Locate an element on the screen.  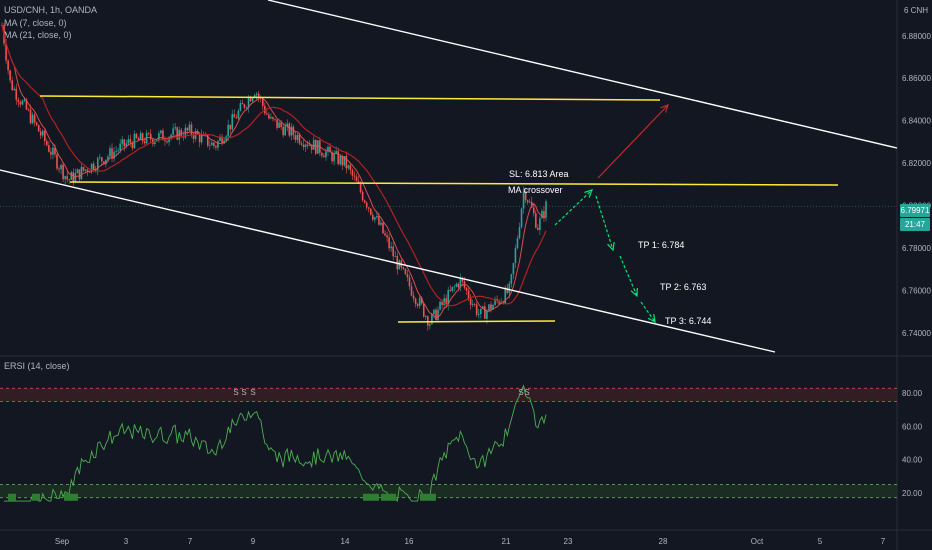
annotation-sl: SL: 6.813 Area is located at coordinates (539, 174).